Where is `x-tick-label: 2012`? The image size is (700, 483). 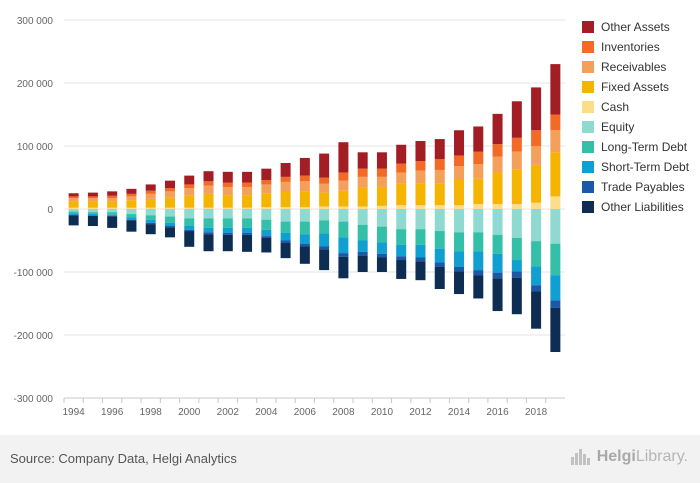 x-tick-label: 2012 is located at coordinates (420, 412).